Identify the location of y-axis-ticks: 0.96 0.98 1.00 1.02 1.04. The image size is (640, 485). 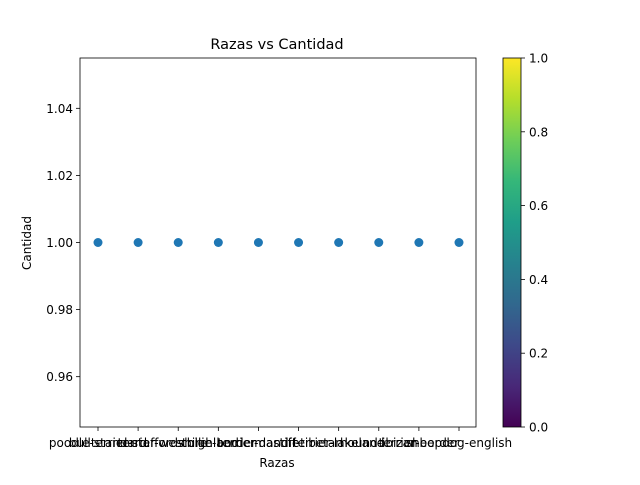
(63, 243).